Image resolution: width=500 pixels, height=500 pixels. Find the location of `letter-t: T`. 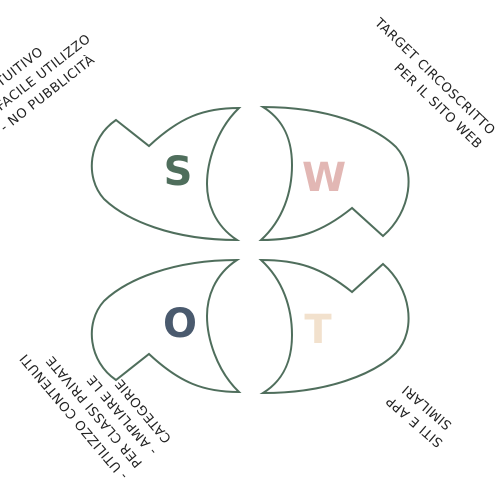

letter-t: T is located at coordinates (318, 330).